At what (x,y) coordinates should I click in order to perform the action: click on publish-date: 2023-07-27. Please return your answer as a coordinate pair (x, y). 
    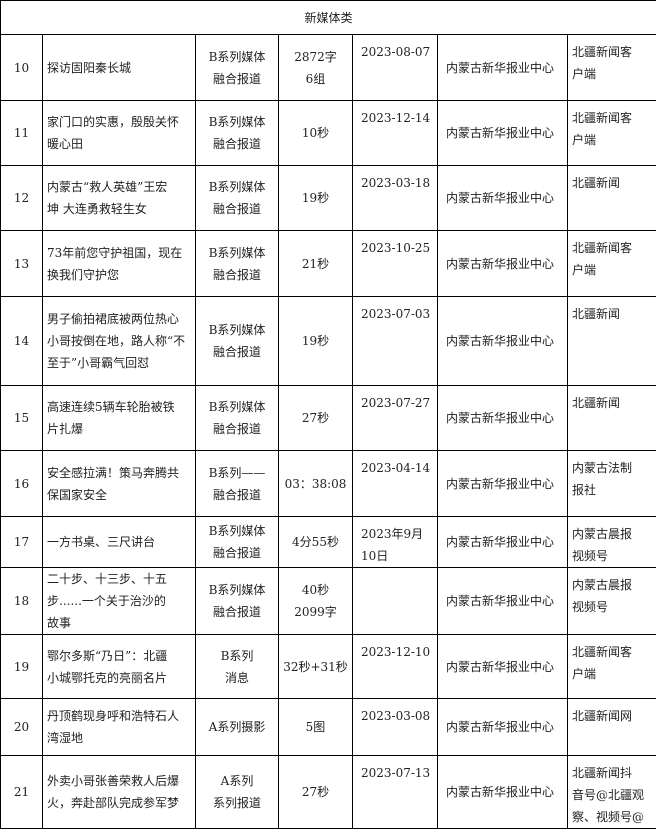
    Looking at the image, I should click on (395, 418).